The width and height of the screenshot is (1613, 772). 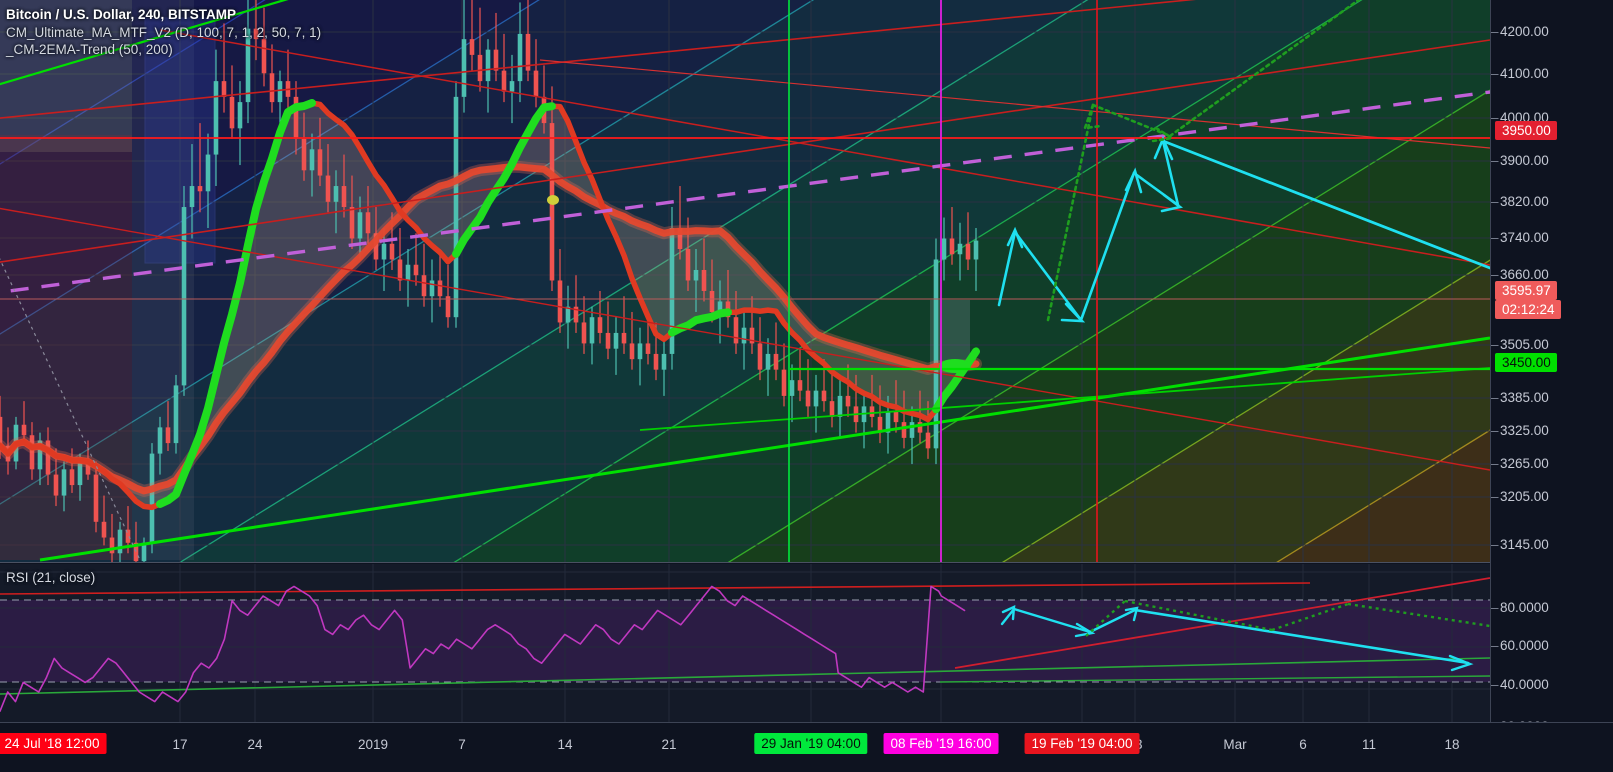 What do you see at coordinates (1237, 638) in the screenshot?
I see `rsi-prediction-arrows` at bounding box center [1237, 638].